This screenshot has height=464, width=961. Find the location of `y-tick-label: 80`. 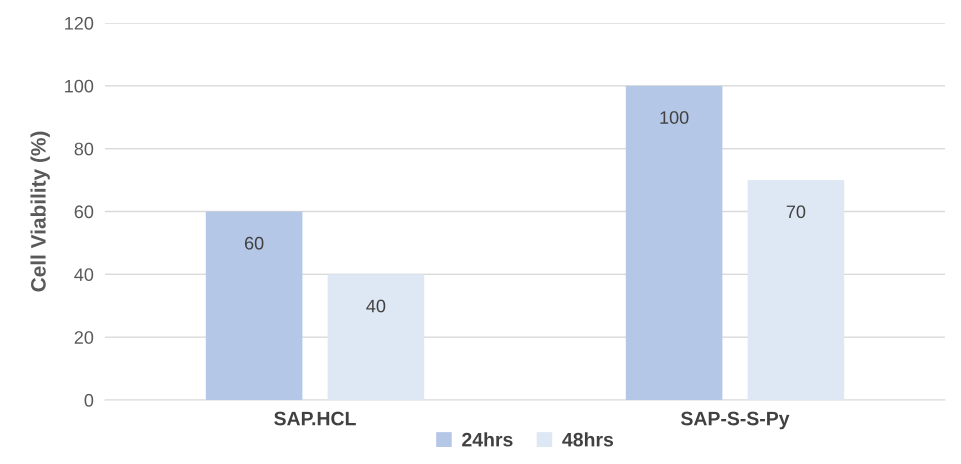

y-tick-label: 80 is located at coordinates (84, 149).